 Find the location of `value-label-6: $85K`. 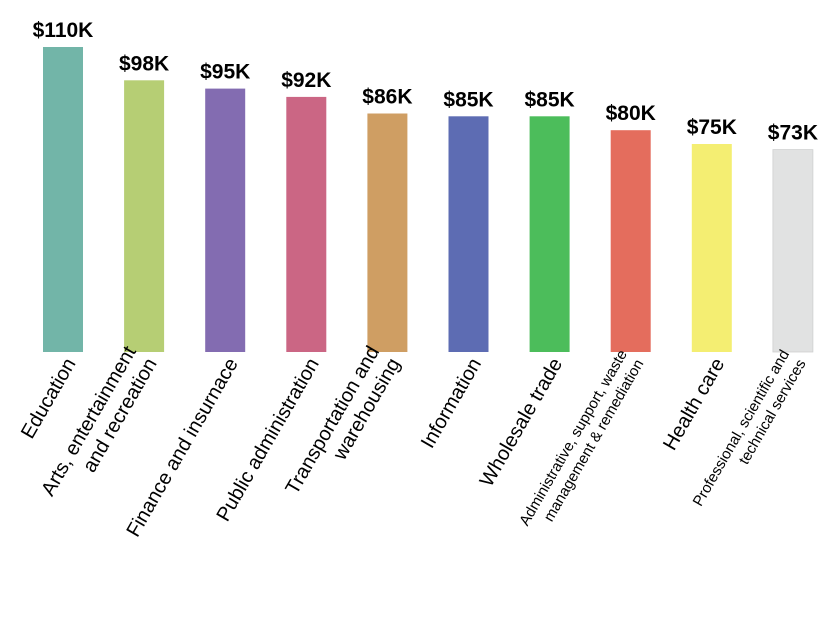

value-label-6: $85K is located at coordinates (549, 99).